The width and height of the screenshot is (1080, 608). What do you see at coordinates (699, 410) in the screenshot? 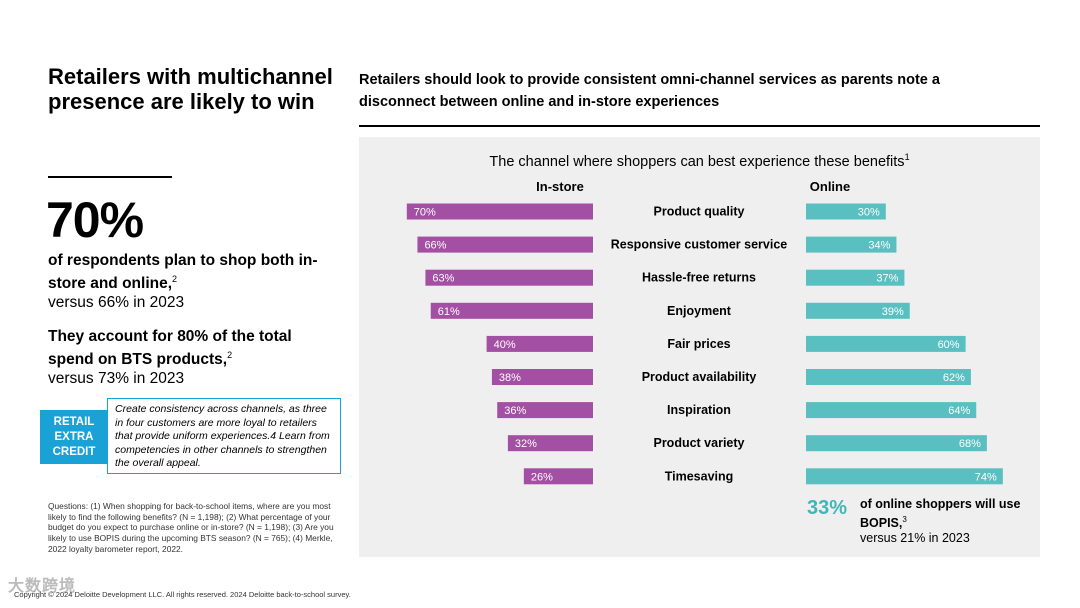
I see `category-label: Inspiration` at bounding box center [699, 410].